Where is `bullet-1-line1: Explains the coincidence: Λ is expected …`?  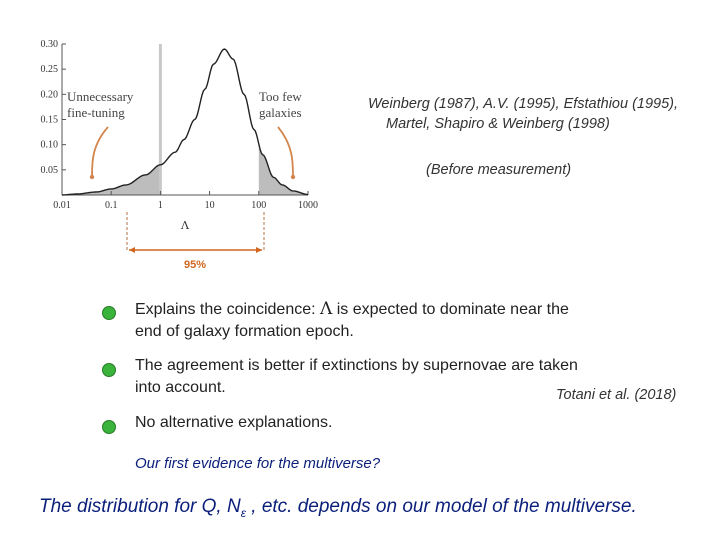 bullet-1-line1: Explains the coincidence: Λ is expected … is located at coordinates (425, 309).